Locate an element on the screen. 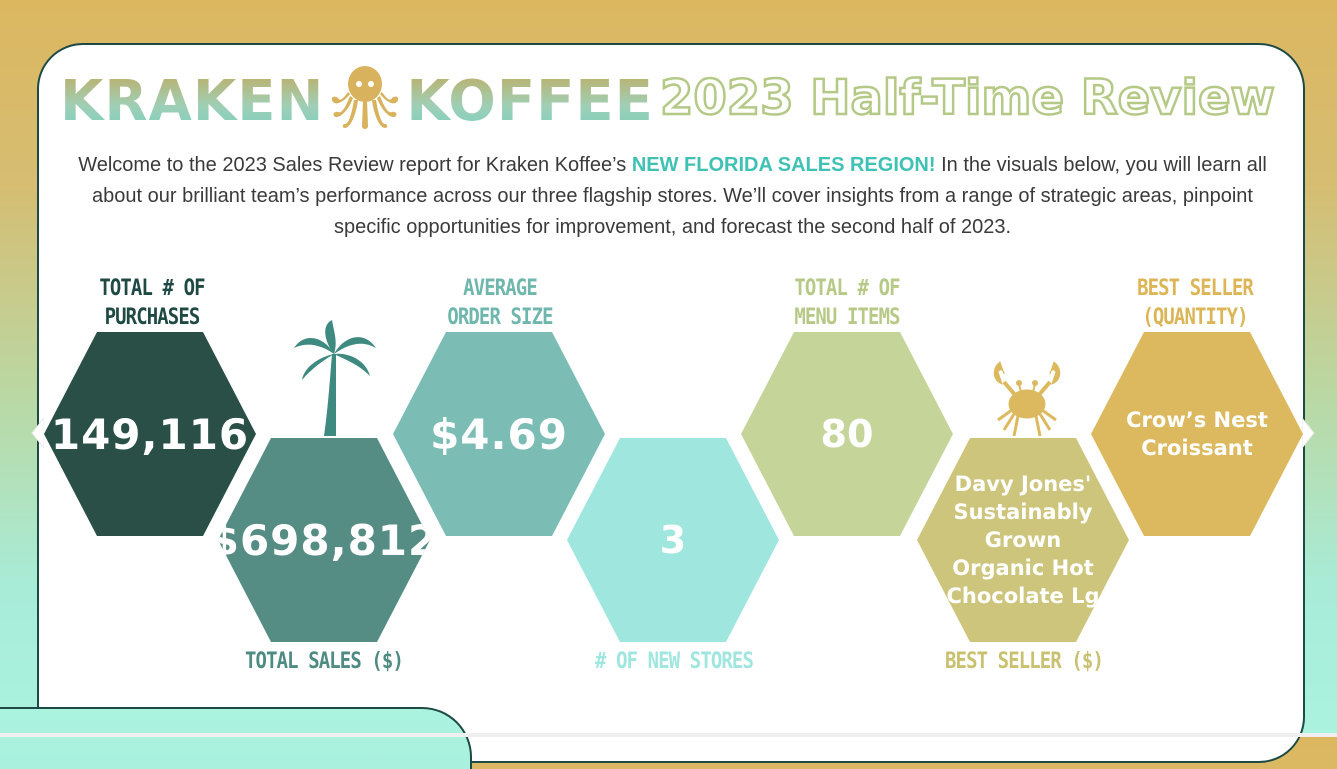  chevron-left-icon is located at coordinates (37, 433).